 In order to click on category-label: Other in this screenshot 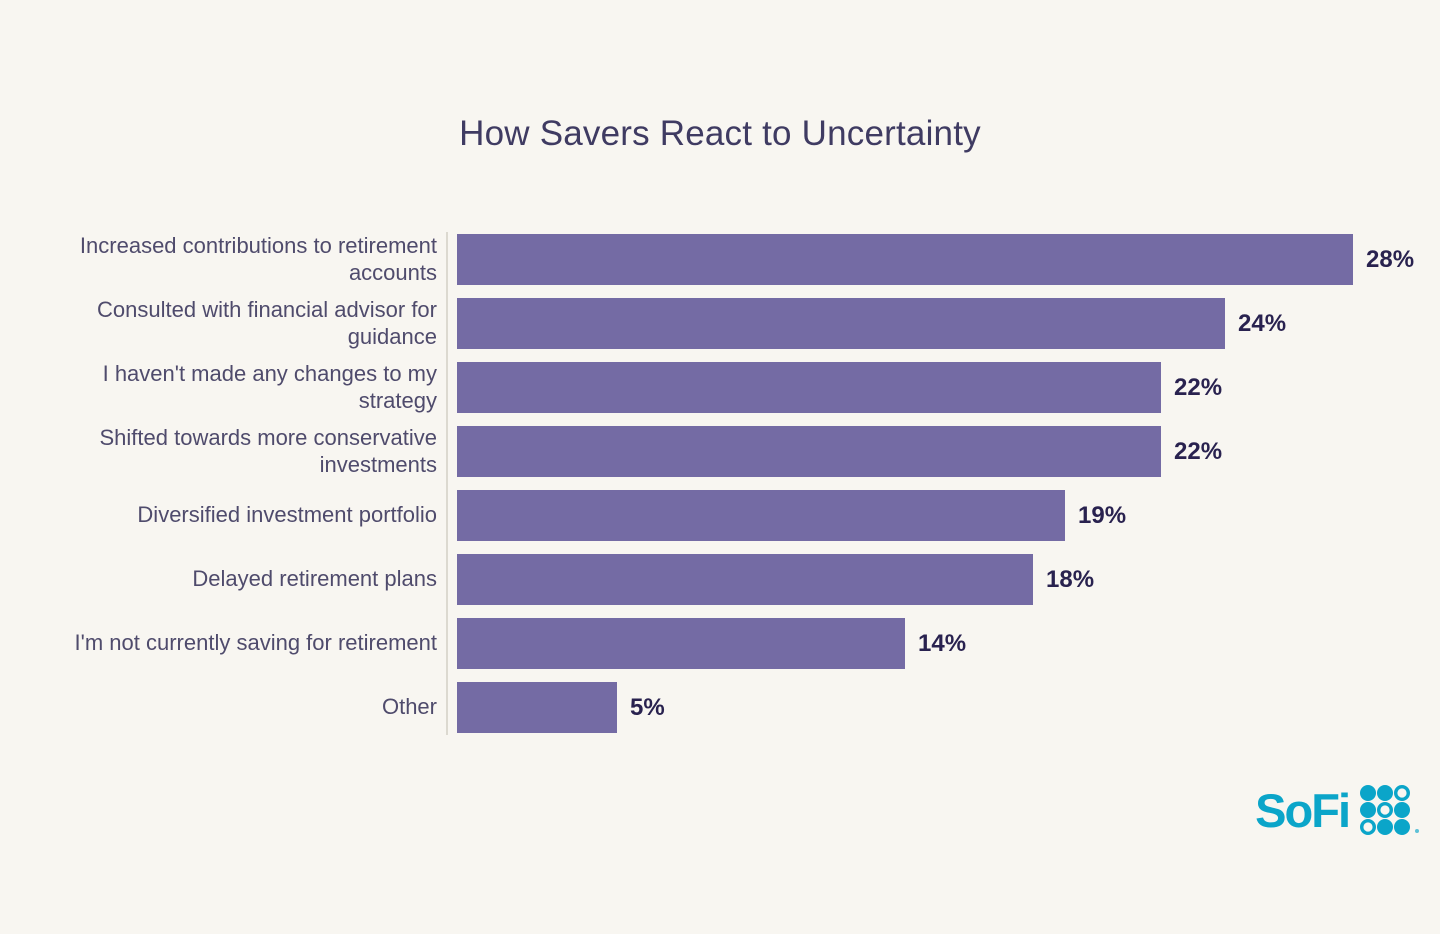, I will do `click(409, 707)`.